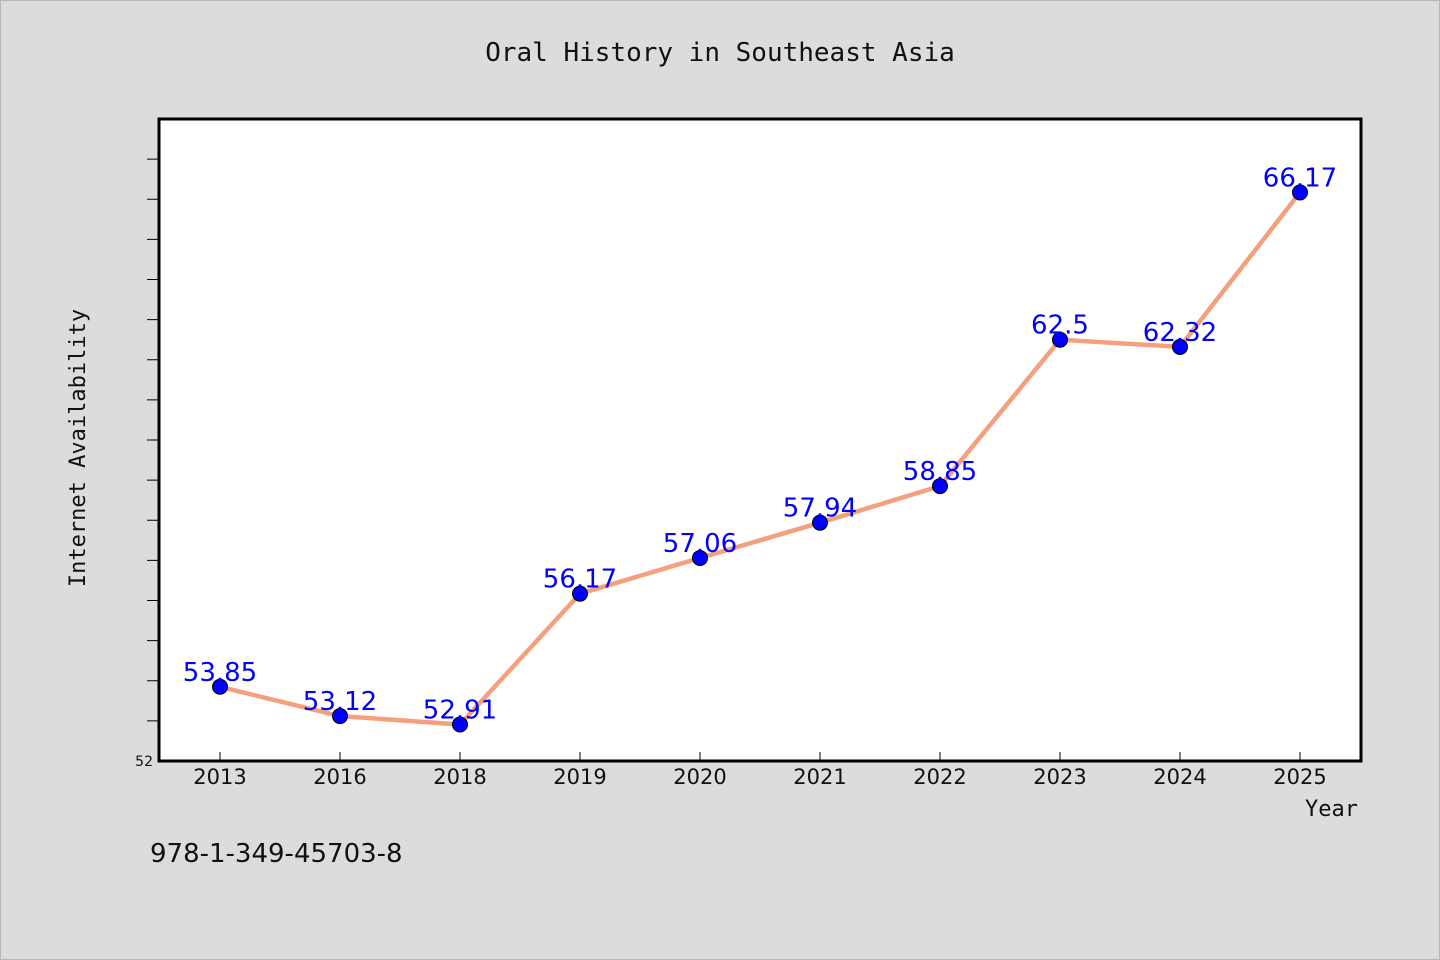 This screenshot has width=1440, height=960. What do you see at coordinates (1299, 777) in the screenshot?
I see `x-tick-label: 2025` at bounding box center [1299, 777].